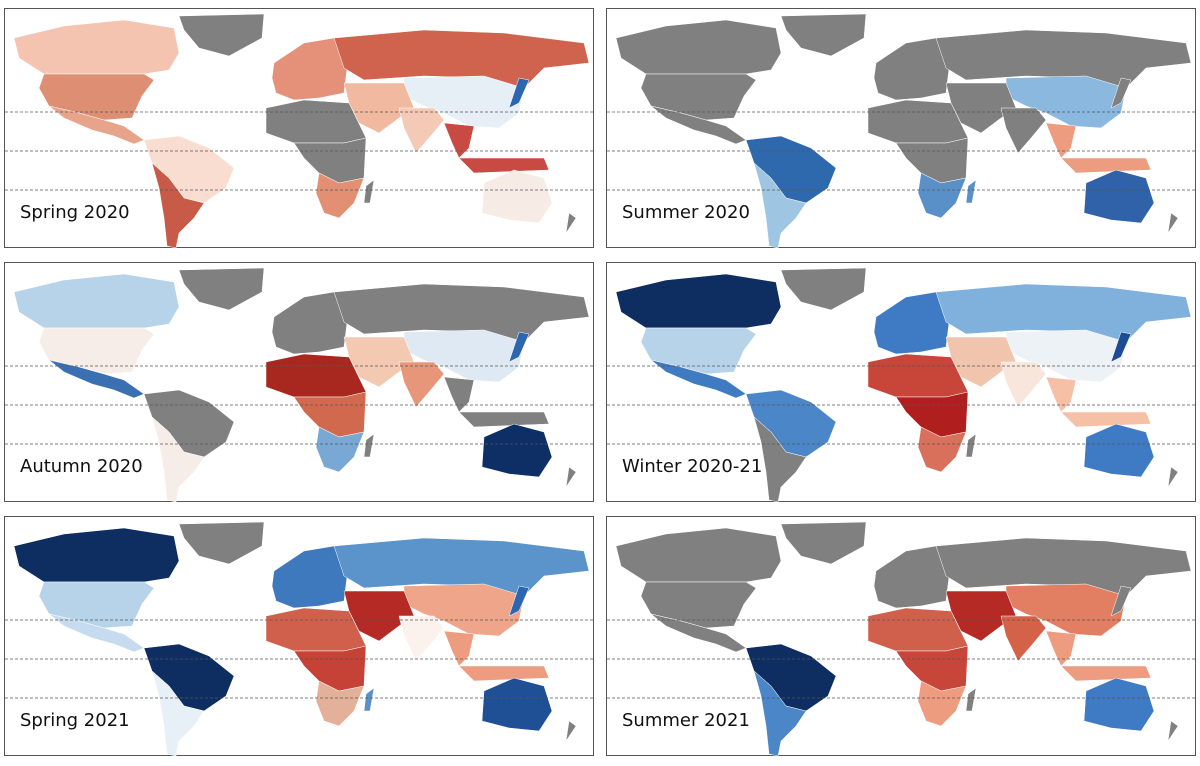 The width and height of the screenshot is (1200, 766). What do you see at coordinates (686, 212) in the screenshot?
I see `panel-label: Summer 2020` at bounding box center [686, 212].